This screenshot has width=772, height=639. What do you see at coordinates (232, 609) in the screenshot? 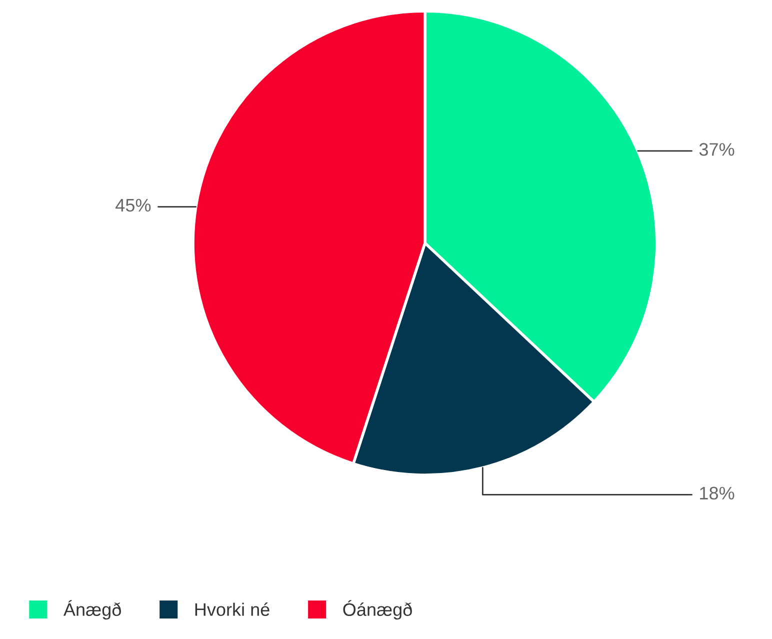
I see `legend-label: Hvorki né` at bounding box center [232, 609].